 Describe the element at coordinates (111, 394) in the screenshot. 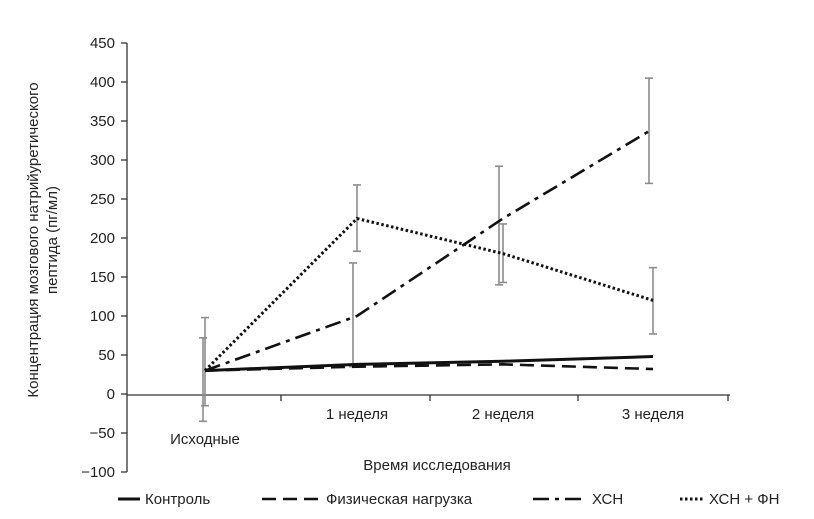

I see `y-tick-label: 0` at that location.